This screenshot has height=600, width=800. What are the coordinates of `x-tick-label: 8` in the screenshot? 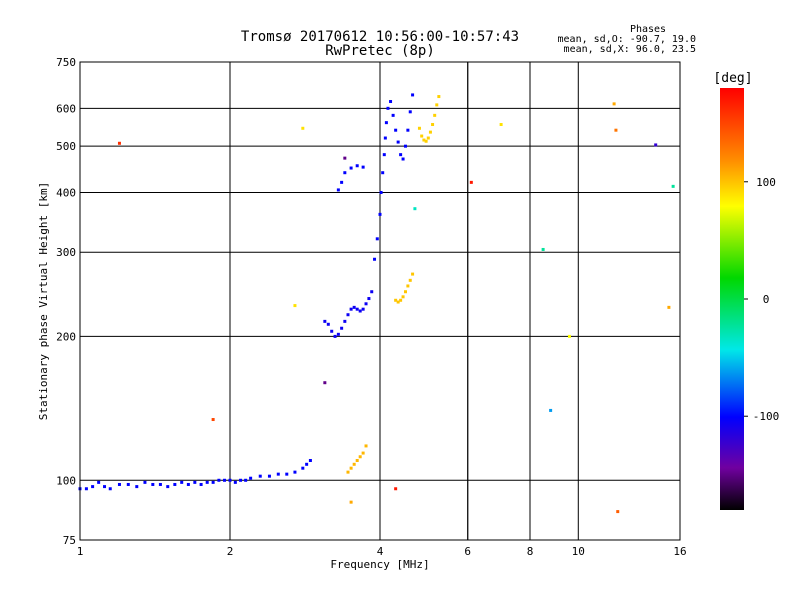 It's located at (530, 551).